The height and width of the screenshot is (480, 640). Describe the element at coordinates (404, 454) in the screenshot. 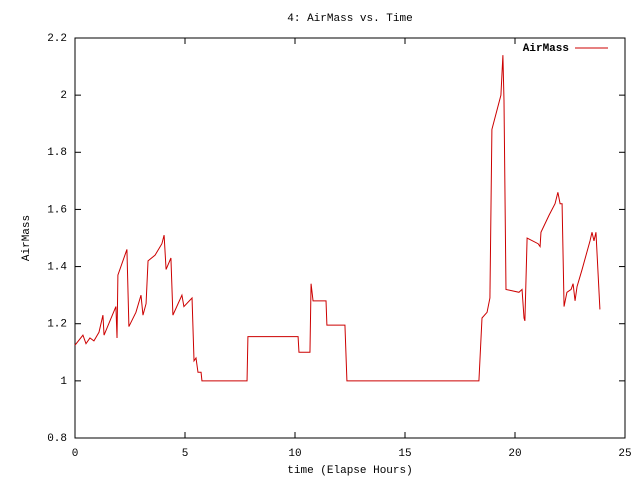

I see `x-tick-label: 15` at that location.